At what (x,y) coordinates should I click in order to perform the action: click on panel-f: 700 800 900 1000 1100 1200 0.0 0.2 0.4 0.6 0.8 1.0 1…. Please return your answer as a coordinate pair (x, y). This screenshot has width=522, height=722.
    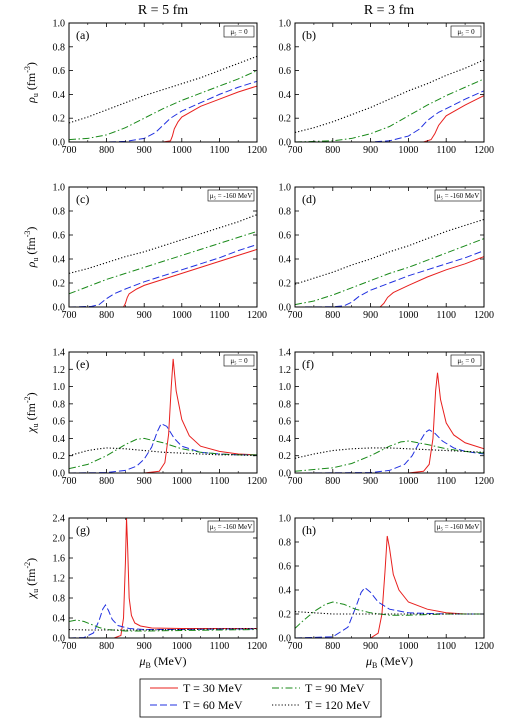
    Looking at the image, I should click on (387, 418).